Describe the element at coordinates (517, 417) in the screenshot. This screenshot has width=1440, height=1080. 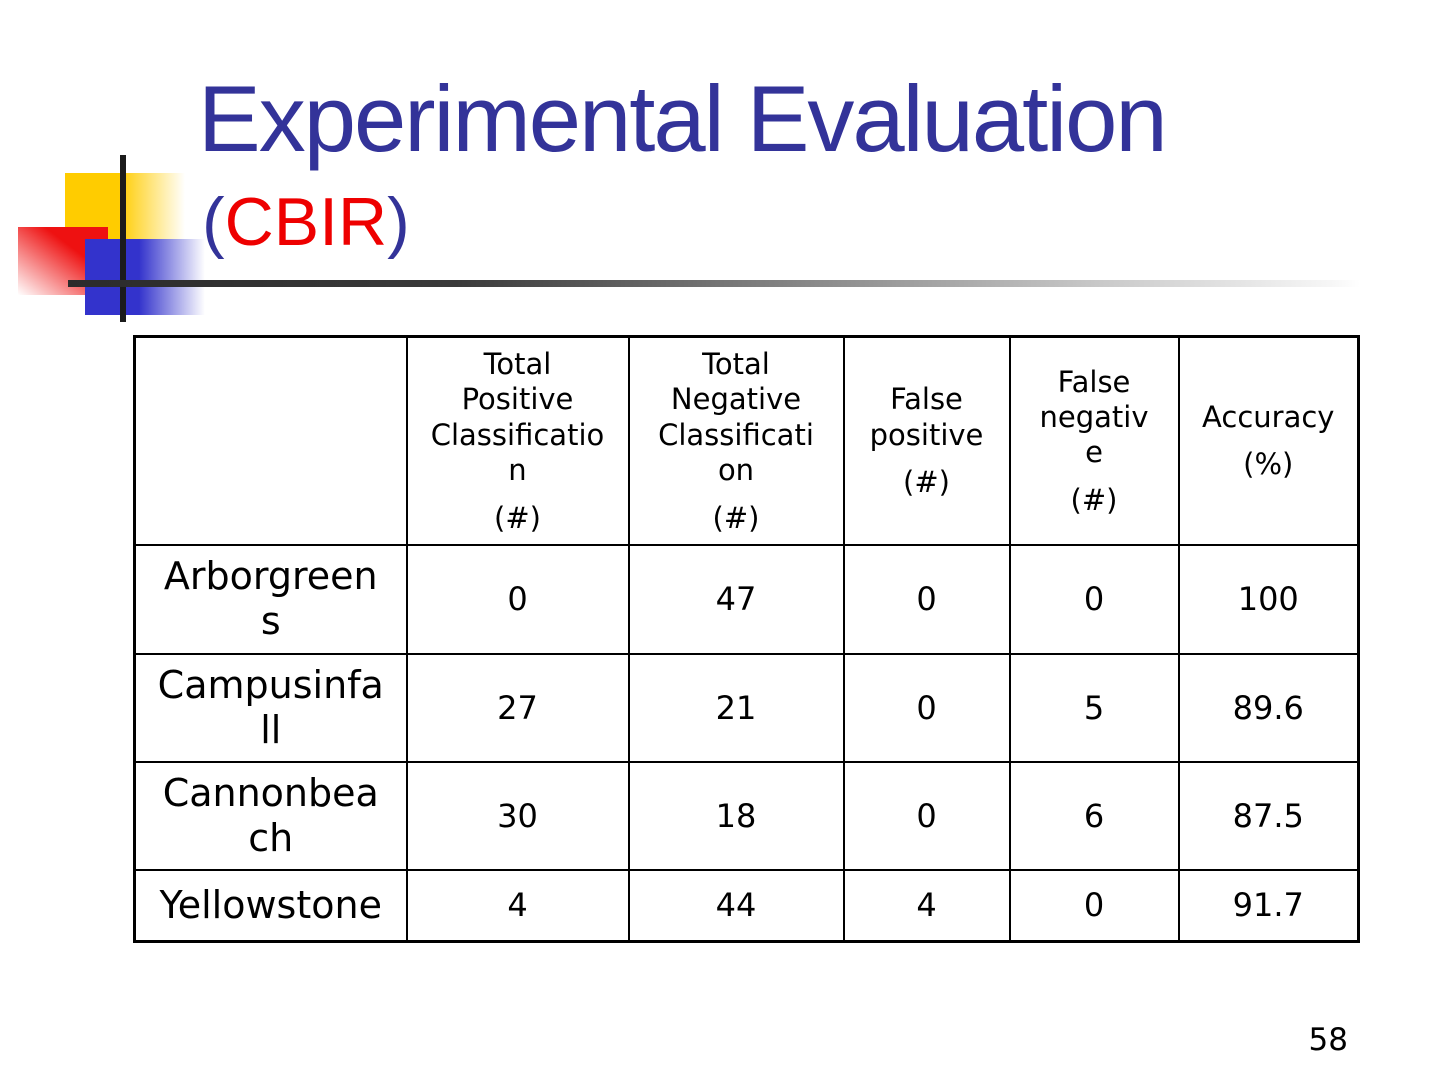
I see `col-header-label: Total Positive Classificatio n` at that location.